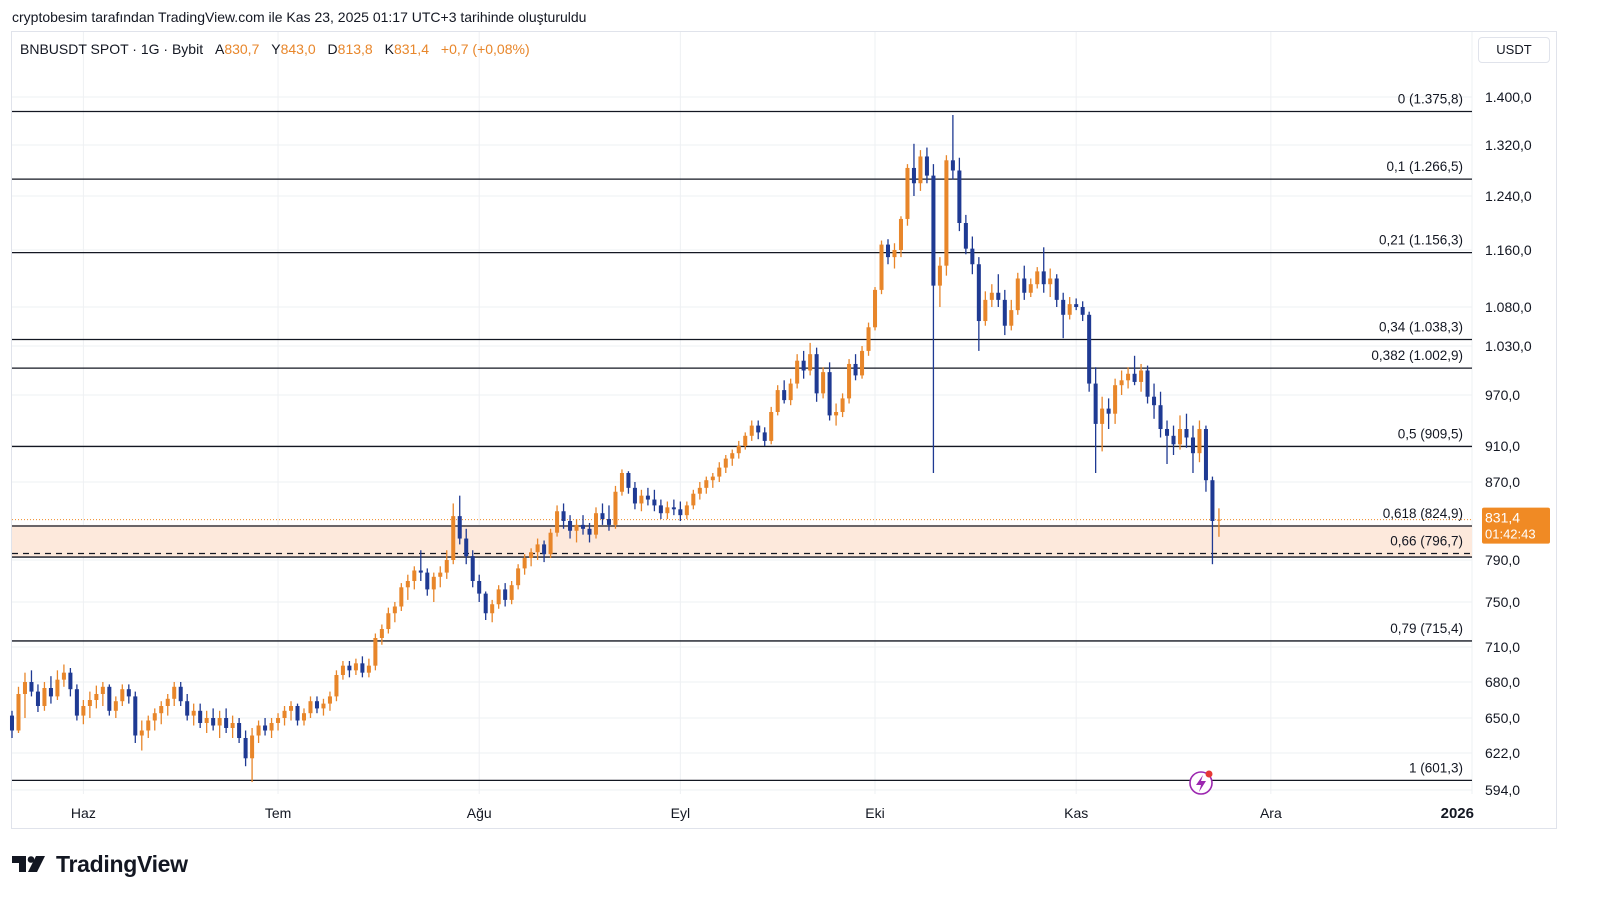 The height and width of the screenshot is (916, 1600). What do you see at coordinates (83, 813) in the screenshot?
I see `x-tick-label: Haz` at bounding box center [83, 813].